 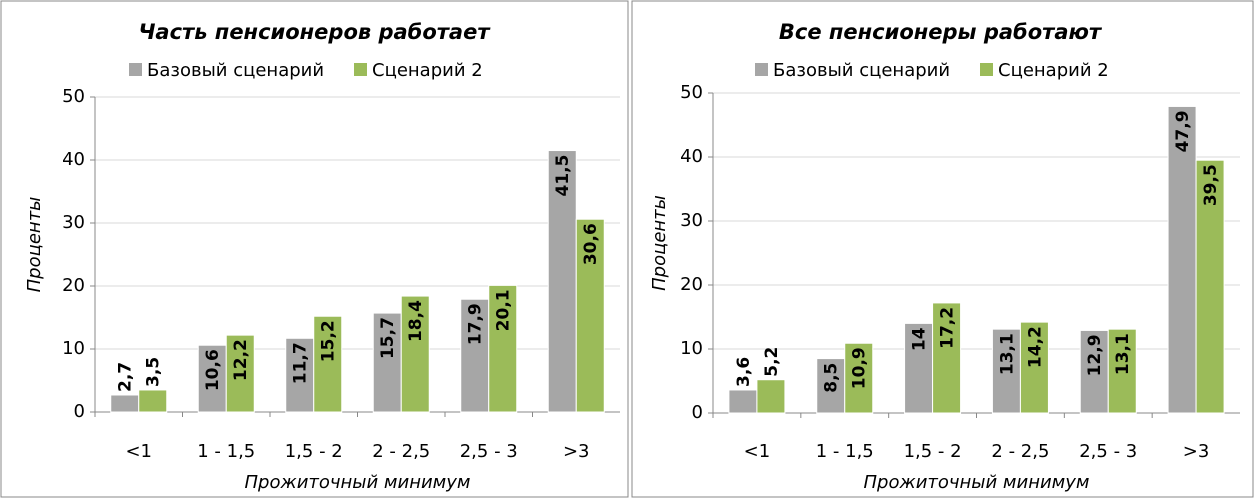 What do you see at coordinates (213, 370) in the screenshot?
I see `value-label: 10,6` at bounding box center [213, 370].